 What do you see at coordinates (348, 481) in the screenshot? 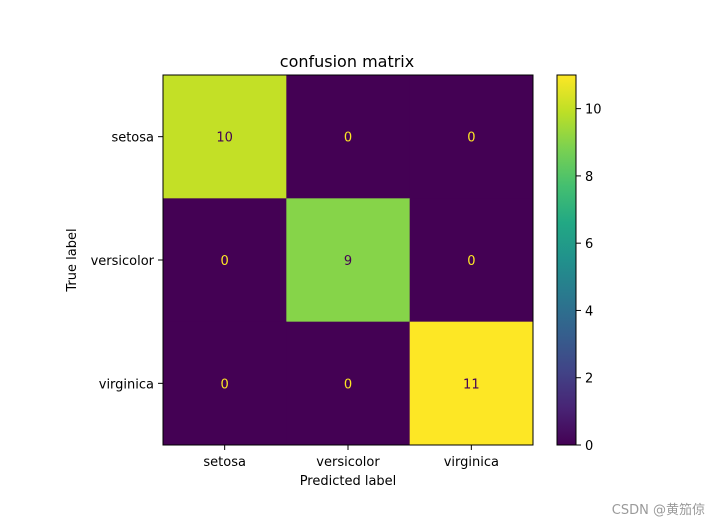
I see `x-axis-label: Predicted label` at bounding box center [348, 481].